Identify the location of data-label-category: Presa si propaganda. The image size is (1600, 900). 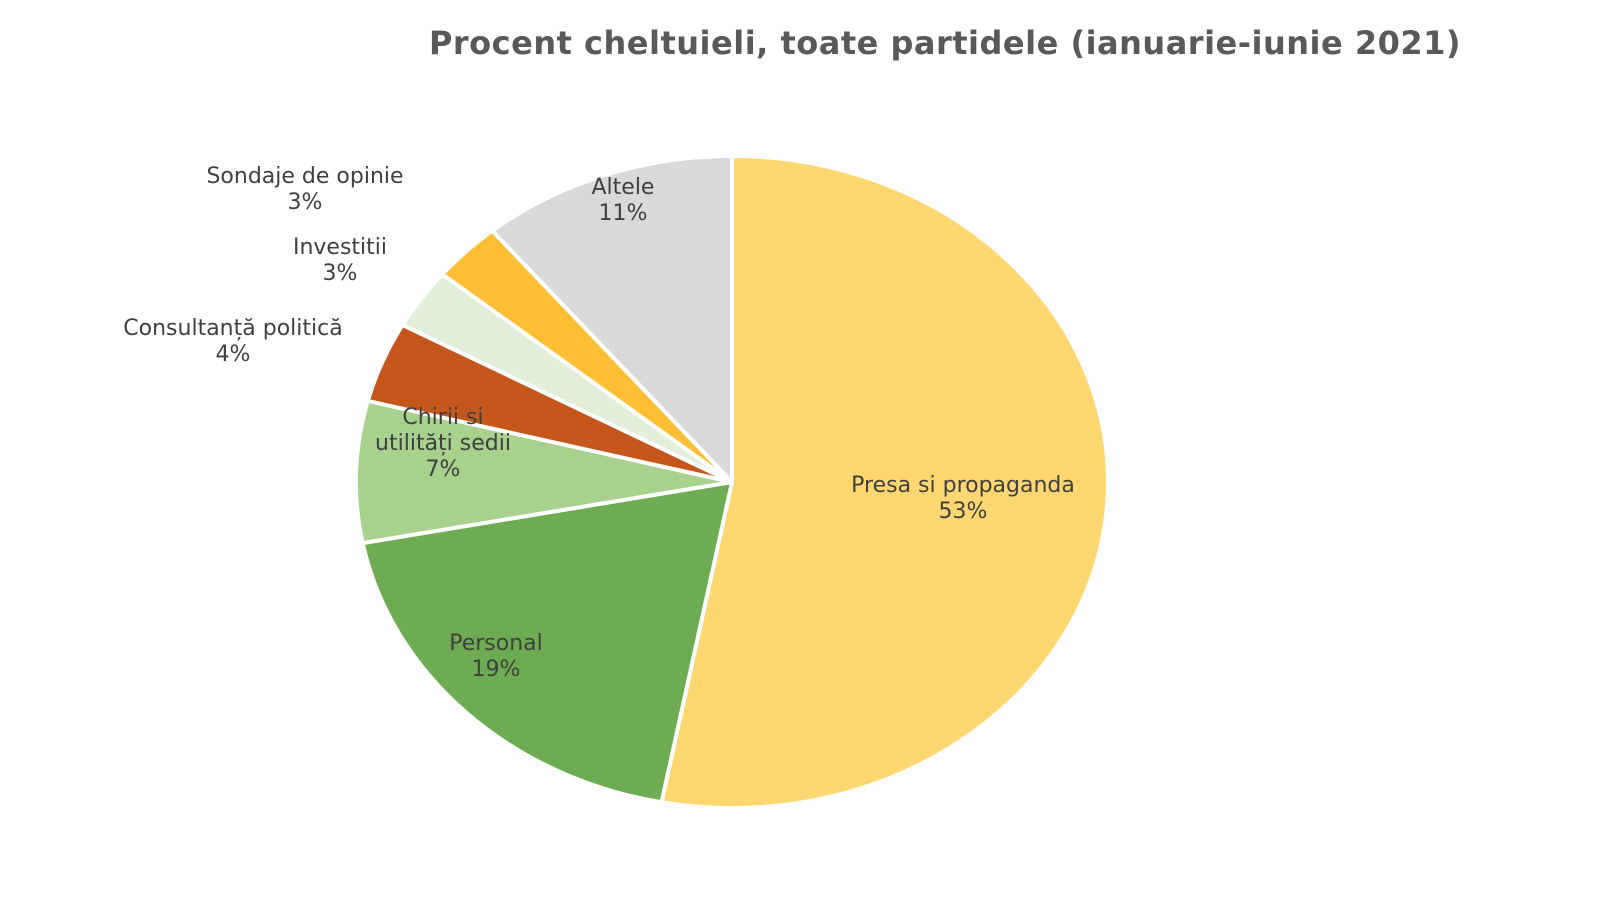
(963, 485).